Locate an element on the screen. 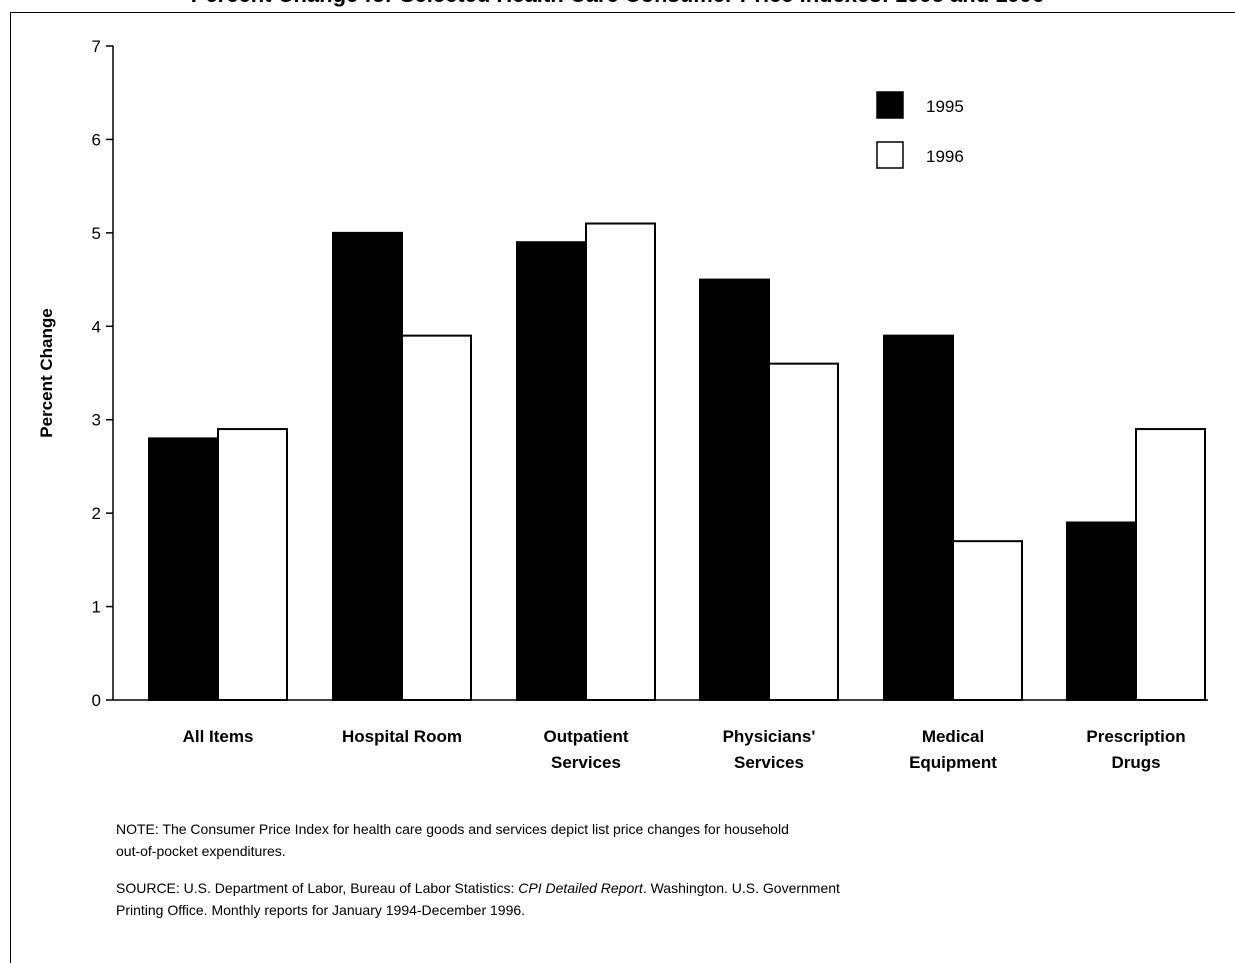 The width and height of the screenshot is (1235, 963). legend-label-1996: 1996 is located at coordinates (945, 156).